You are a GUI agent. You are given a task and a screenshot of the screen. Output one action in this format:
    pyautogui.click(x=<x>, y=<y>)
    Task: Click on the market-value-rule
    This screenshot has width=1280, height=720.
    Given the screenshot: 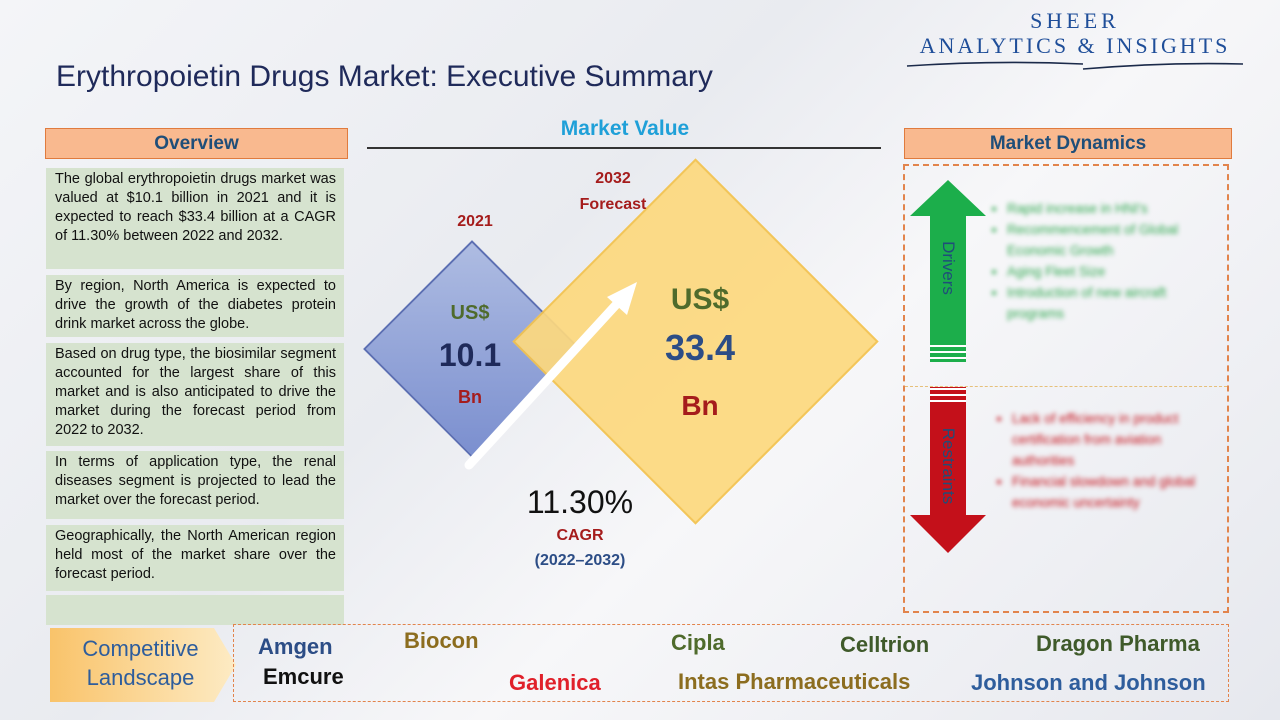 What is the action you would take?
    pyautogui.click(x=624, y=148)
    